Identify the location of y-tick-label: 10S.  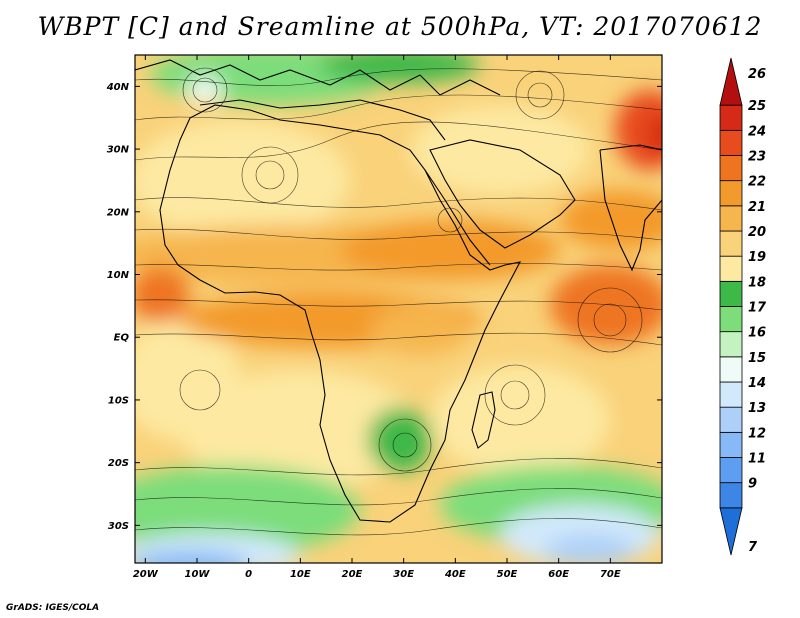
(118, 400).